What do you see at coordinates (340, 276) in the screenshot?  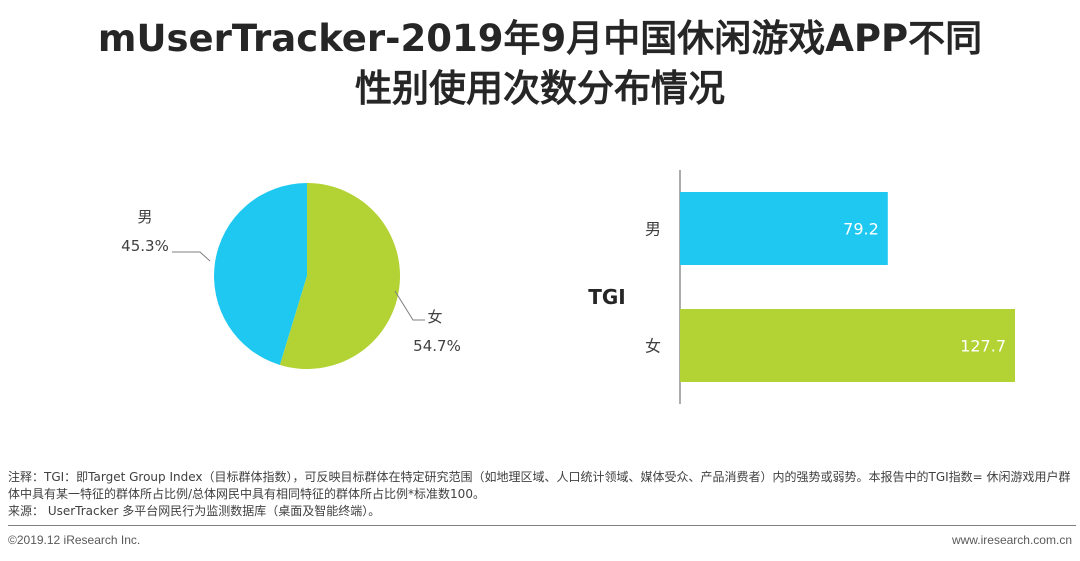 I see `pie-slice-female` at bounding box center [340, 276].